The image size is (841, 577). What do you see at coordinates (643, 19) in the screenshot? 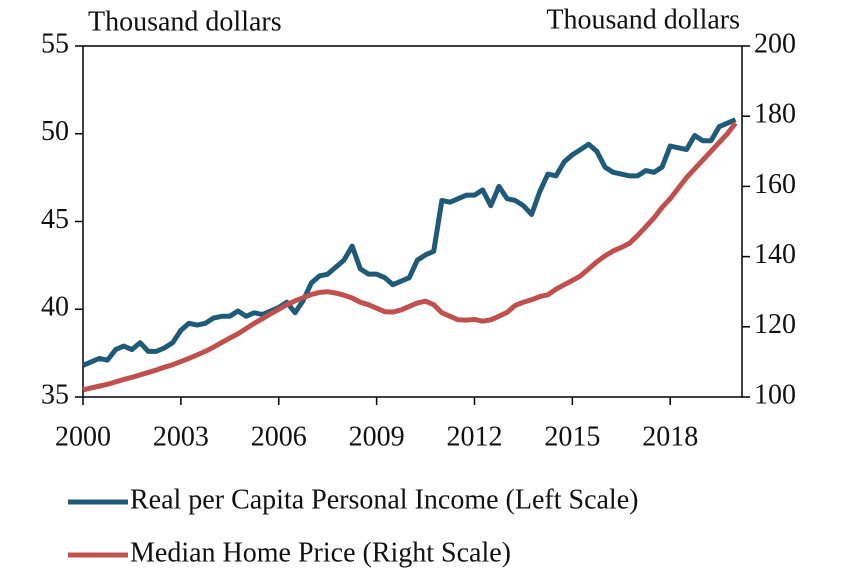
I see `y2-axis-label: Thousand dollars` at bounding box center [643, 19].